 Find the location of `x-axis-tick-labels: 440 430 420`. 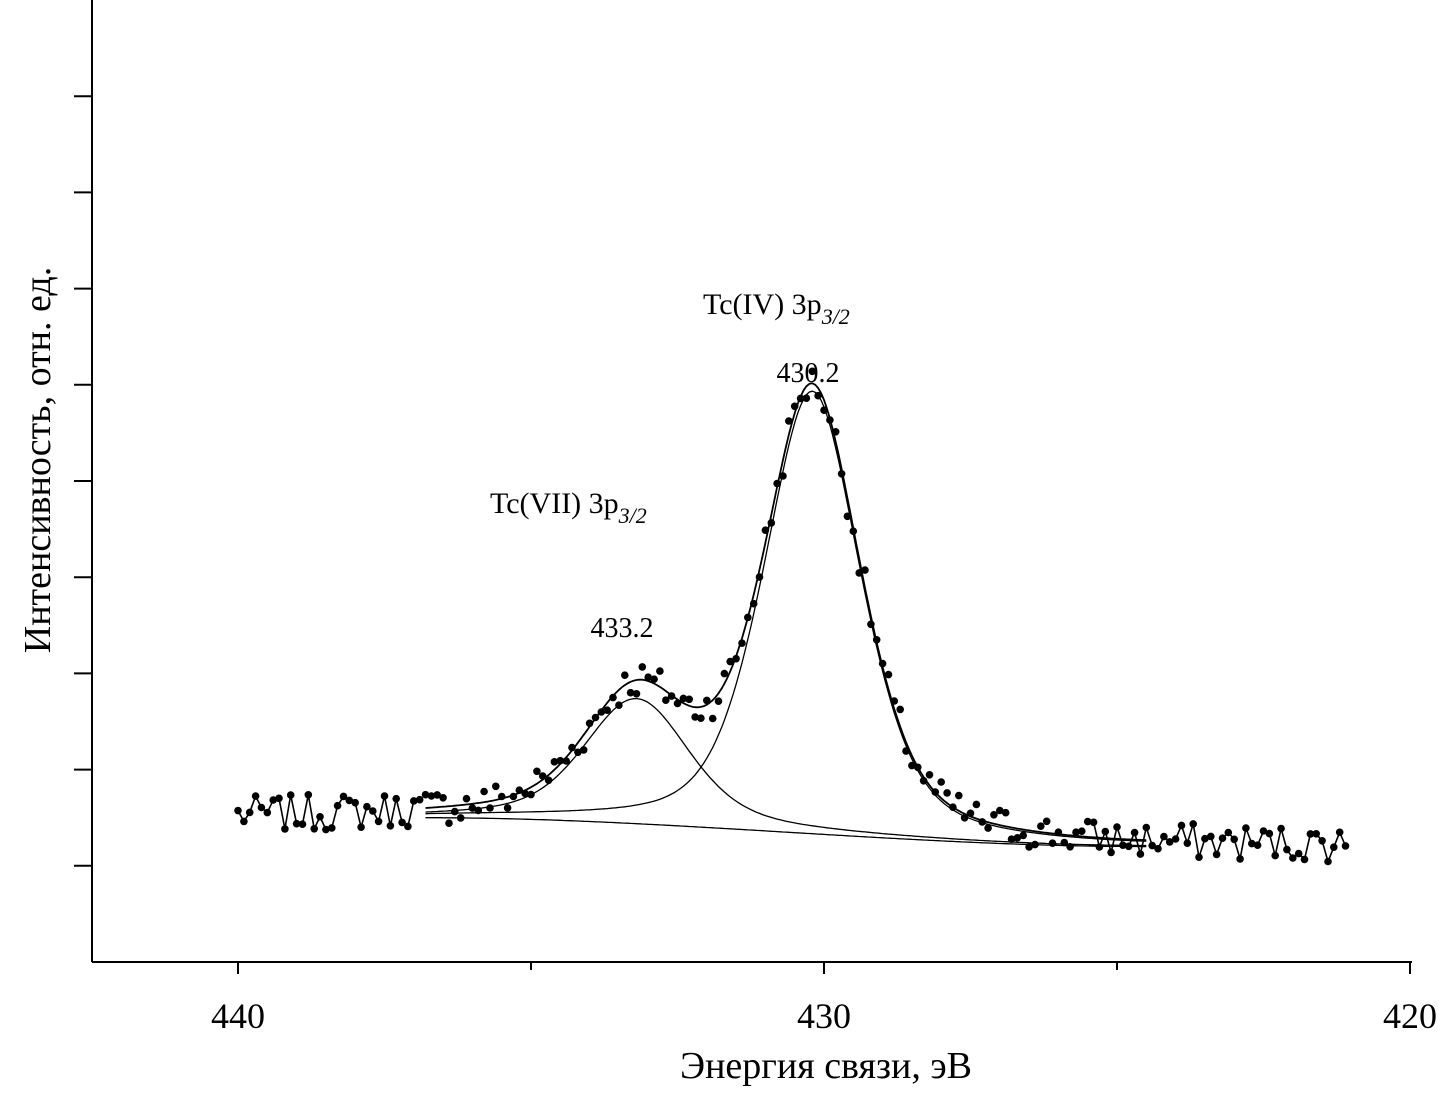

x-axis-tick-labels: 440 430 420 is located at coordinates (824, 1016).